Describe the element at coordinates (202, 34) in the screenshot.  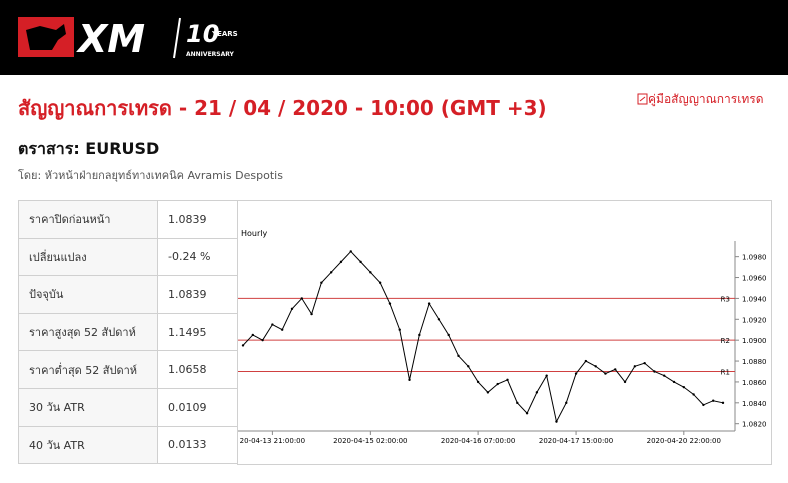
I see `anniversary-number: 10` at that location.